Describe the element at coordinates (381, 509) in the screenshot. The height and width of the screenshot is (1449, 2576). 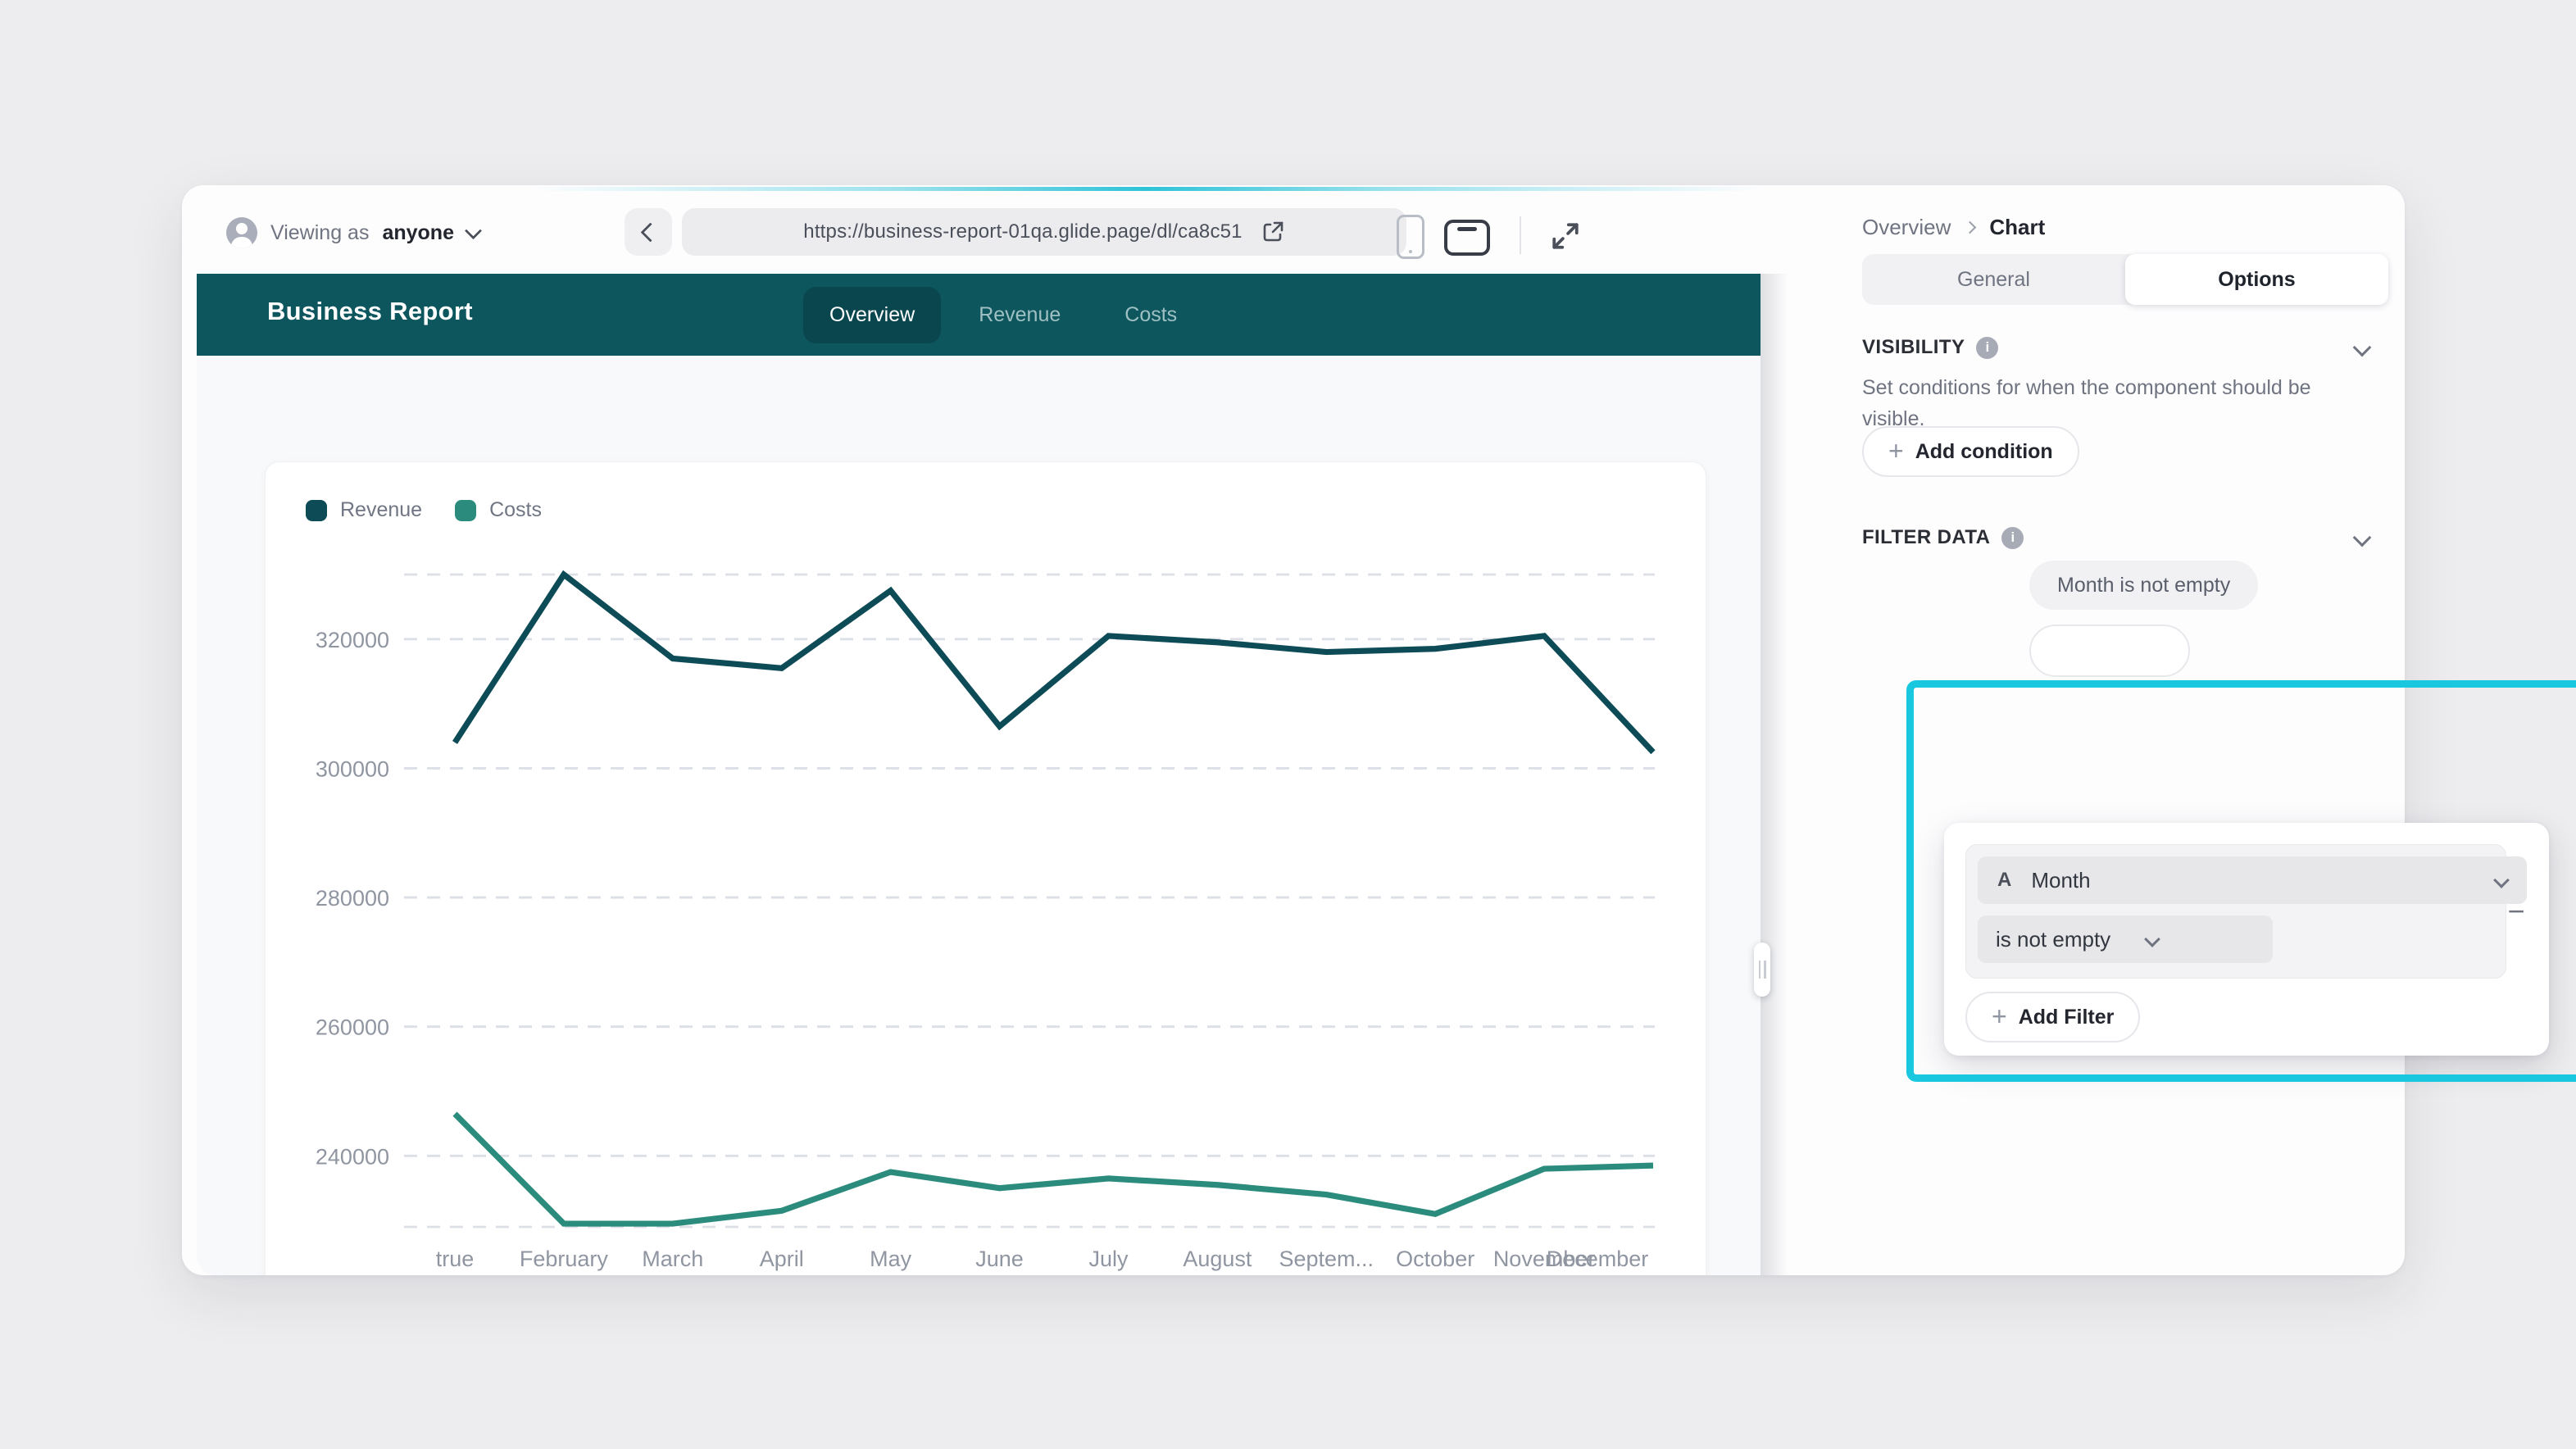
I see `legend-label-revenue: Revenue` at that location.